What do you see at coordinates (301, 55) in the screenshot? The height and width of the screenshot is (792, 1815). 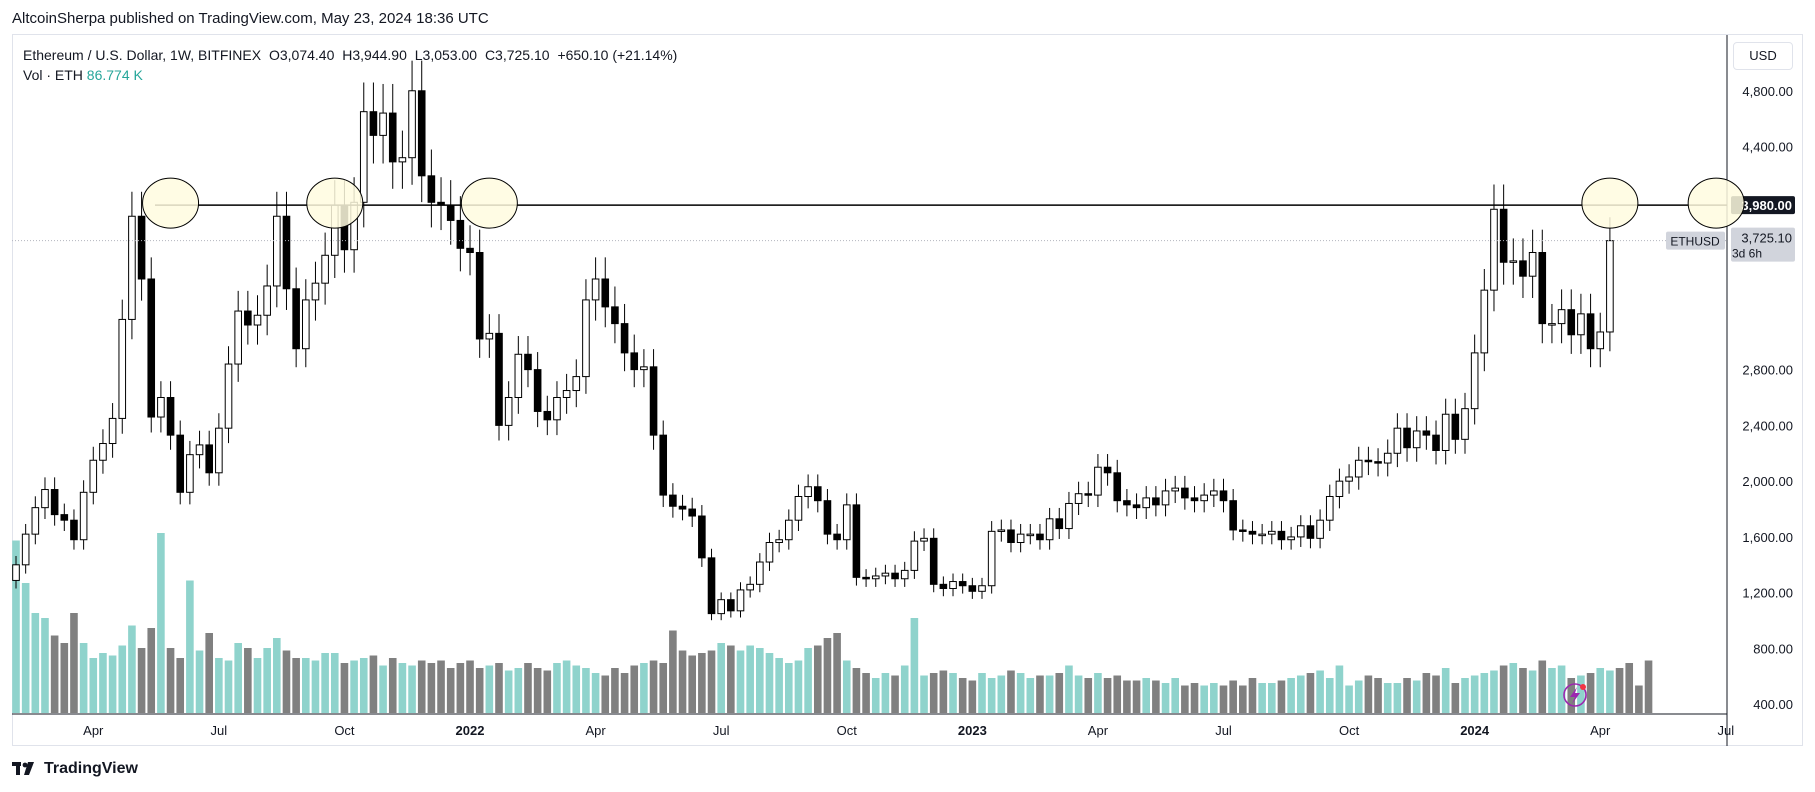 I see `open-value: O3,074.40` at bounding box center [301, 55].